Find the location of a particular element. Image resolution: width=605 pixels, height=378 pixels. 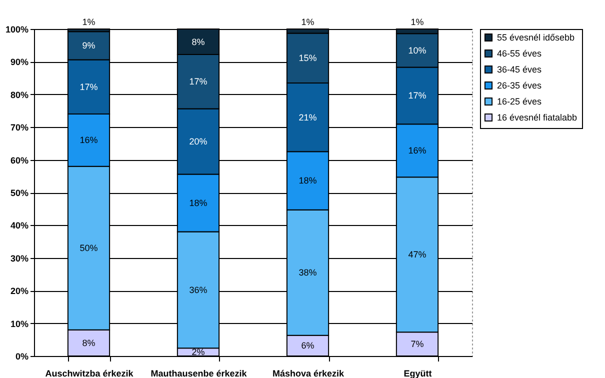

y-tick-label: 30% is located at coordinates (19, 258).